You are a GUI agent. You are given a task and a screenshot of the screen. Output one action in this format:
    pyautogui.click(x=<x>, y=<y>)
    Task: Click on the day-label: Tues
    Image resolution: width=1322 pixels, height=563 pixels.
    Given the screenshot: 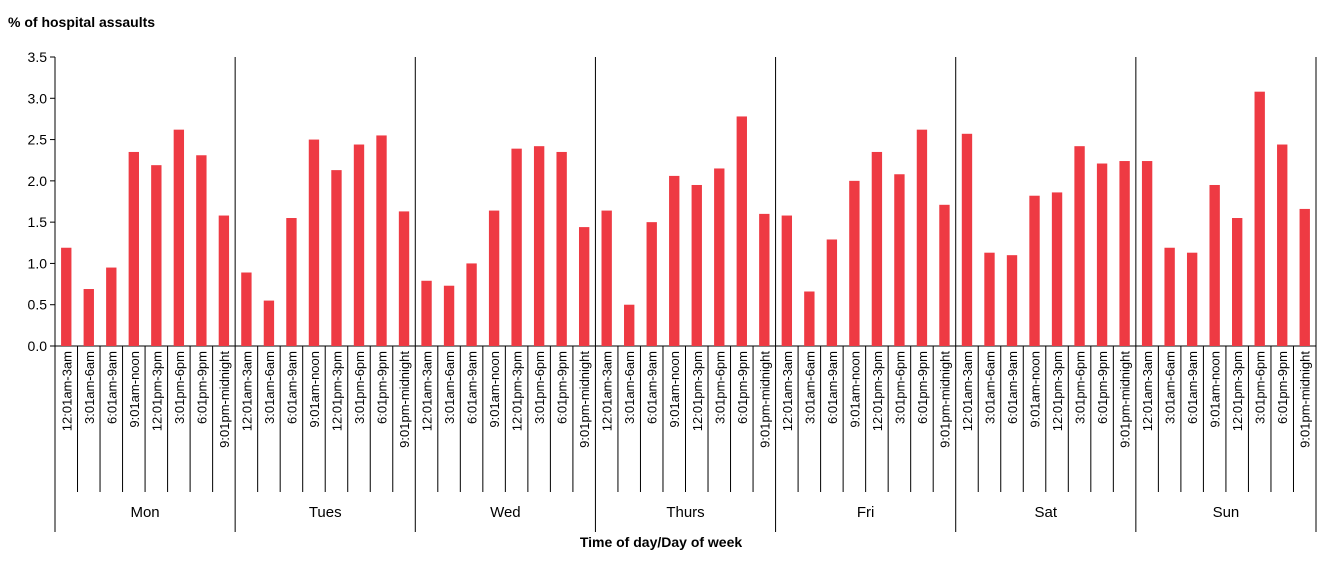 What is the action you would take?
    pyautogui.click(x=325, y=512)
    